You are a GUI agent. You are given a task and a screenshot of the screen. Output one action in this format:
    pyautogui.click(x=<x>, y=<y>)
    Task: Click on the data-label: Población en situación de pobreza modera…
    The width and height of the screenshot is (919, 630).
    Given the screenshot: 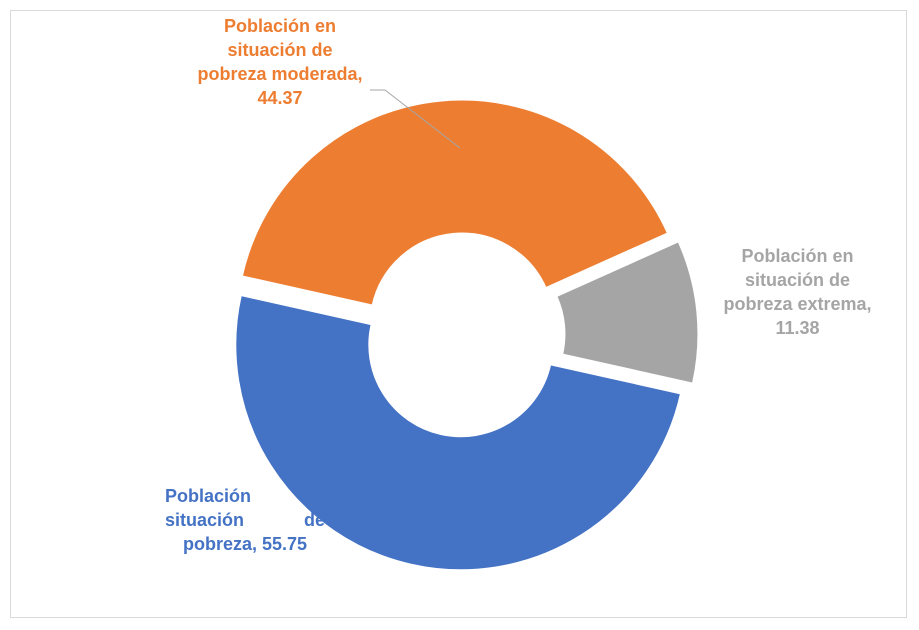 What is the action you would take?
    pyautogui.click(x=280, y=62)
    